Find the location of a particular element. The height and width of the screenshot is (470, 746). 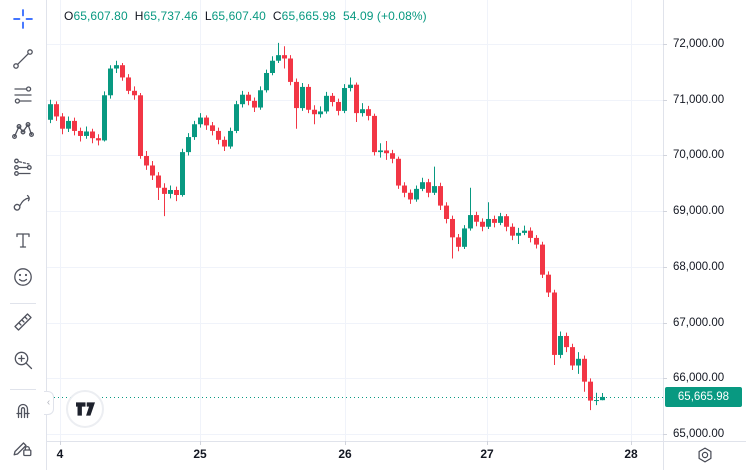

legend-low-value: 65,607.40 is located at coordinates (238, 16).